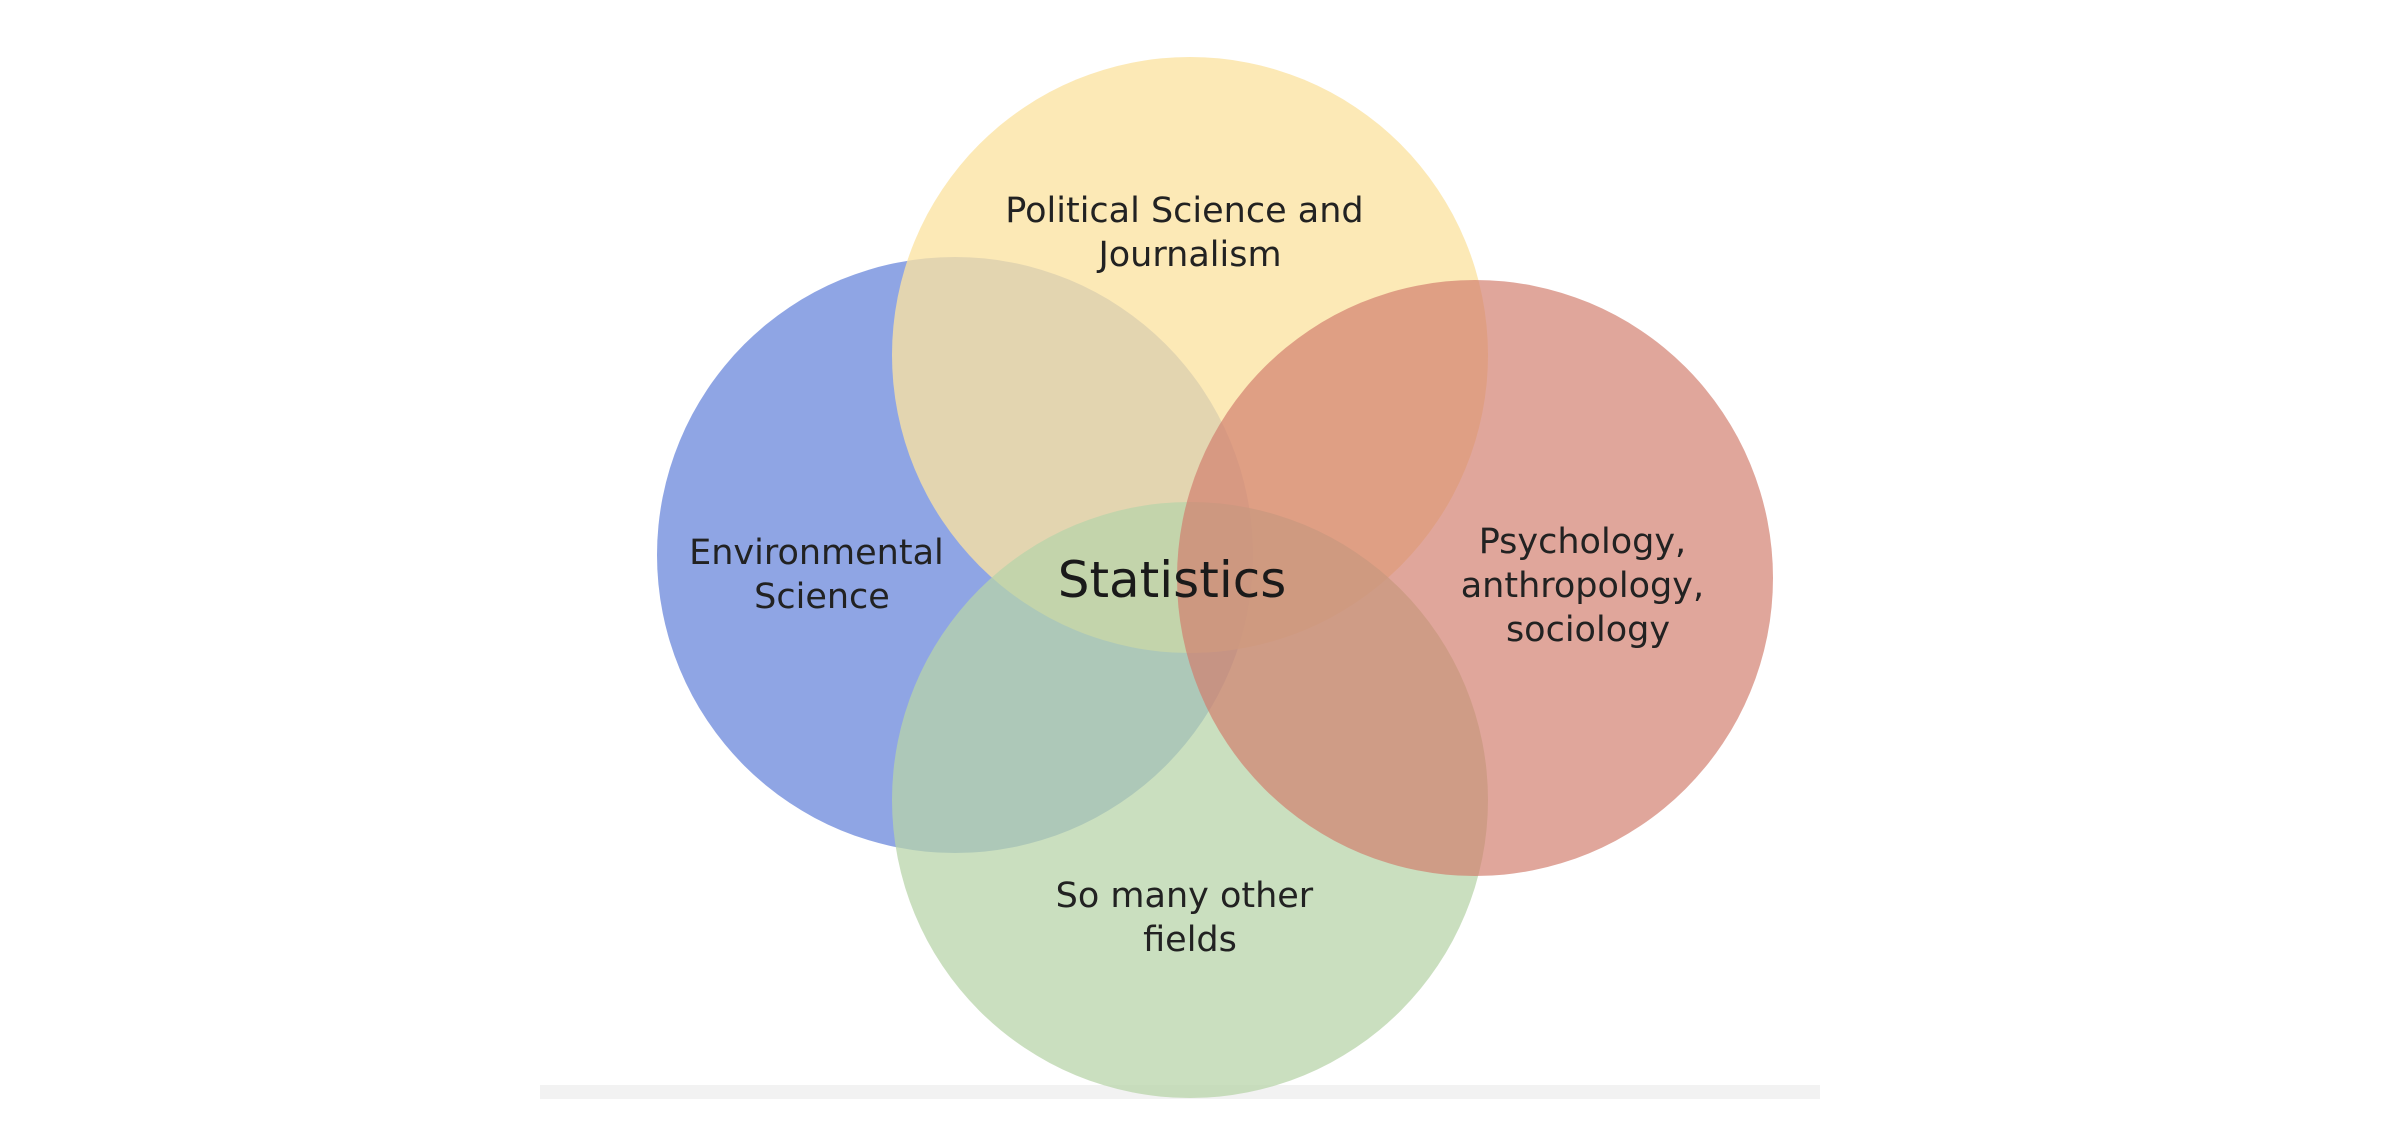 The height and width of the screenshot is (1124, 2396). Describe the element at coordinates (816, 553) in the screenshot. I see `environmental-science-label-line-1: Environmental` at that location.